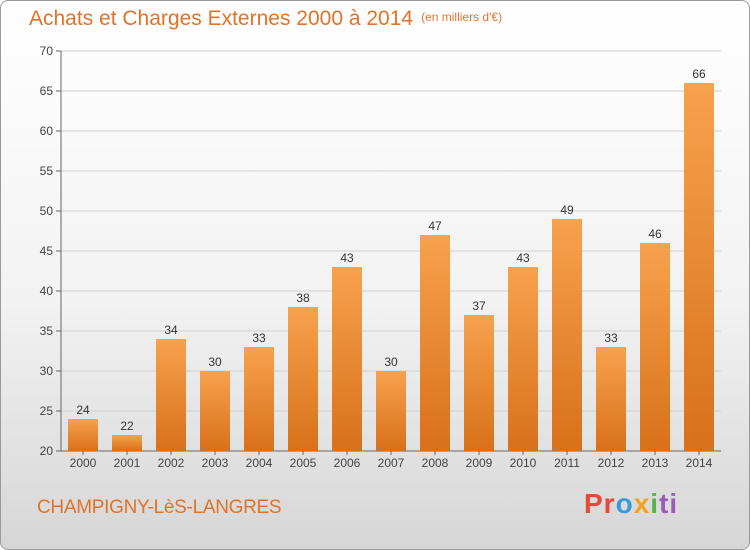  I want to click on y-tick-label: 60, so click(47, 131).